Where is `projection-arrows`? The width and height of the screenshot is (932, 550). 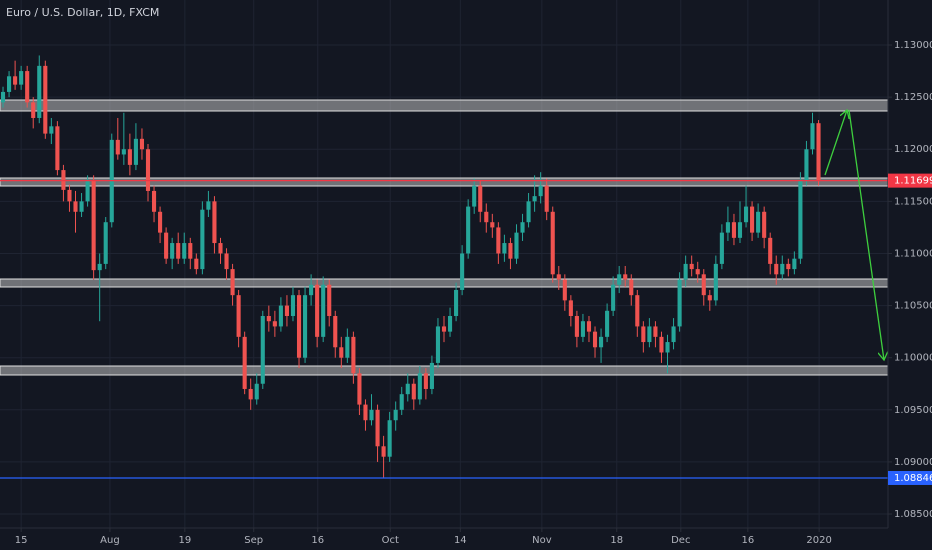
projection-arrows is located at coordinates (854, 234).